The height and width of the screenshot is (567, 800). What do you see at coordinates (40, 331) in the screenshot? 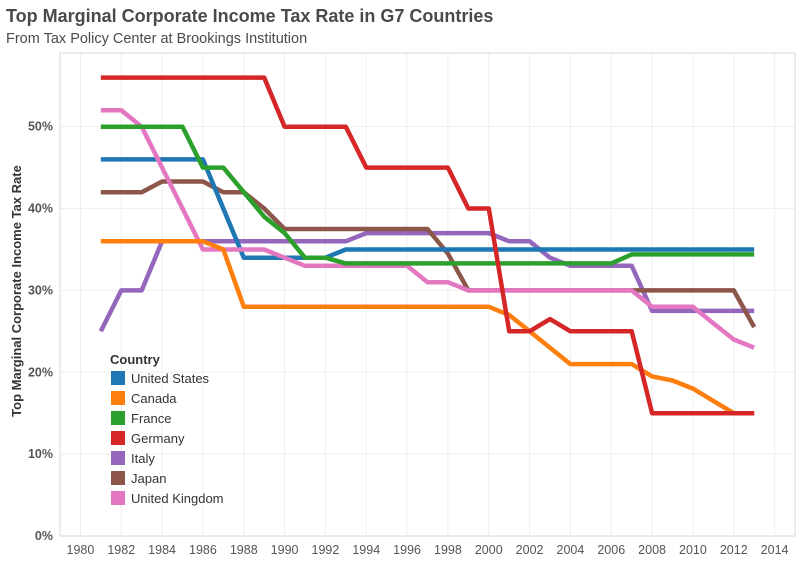
I see `y-axis: 0% 10% 20% 30% 40% 50%` at bounding box center [40, 331].